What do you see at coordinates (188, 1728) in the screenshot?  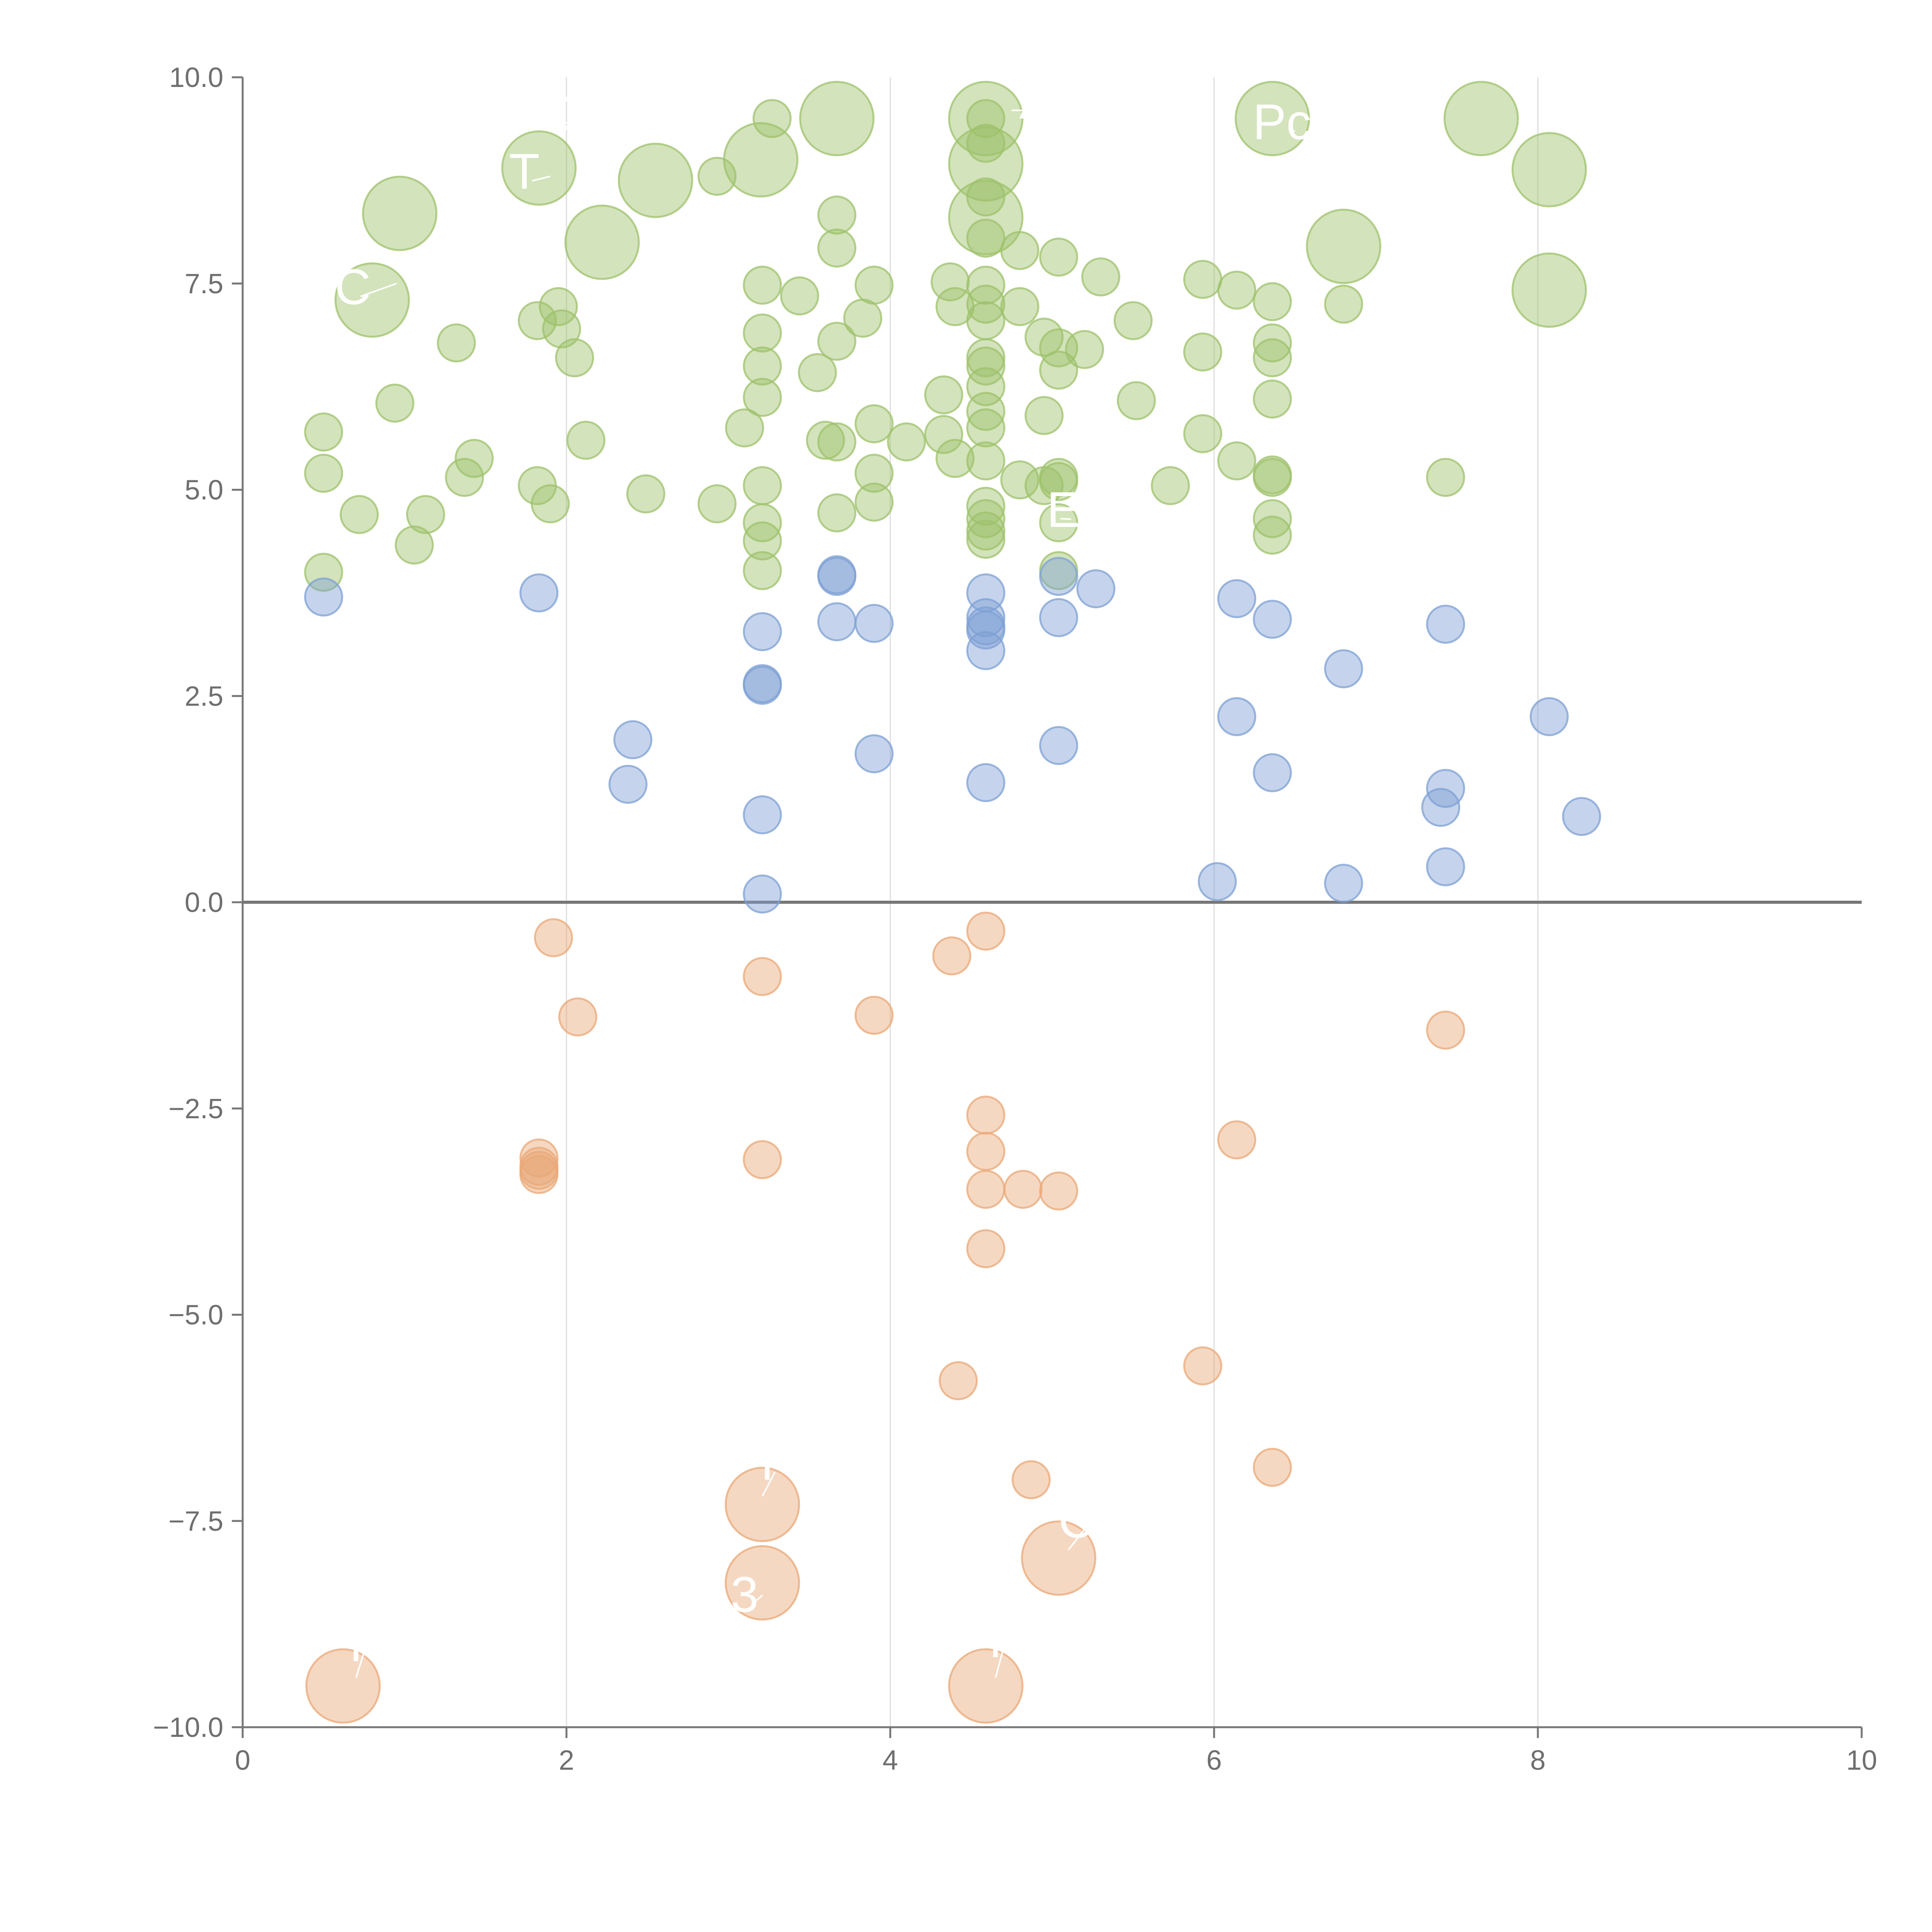 I see `y-tick-label-8: −10.0` at bounding box center [188, 1728].